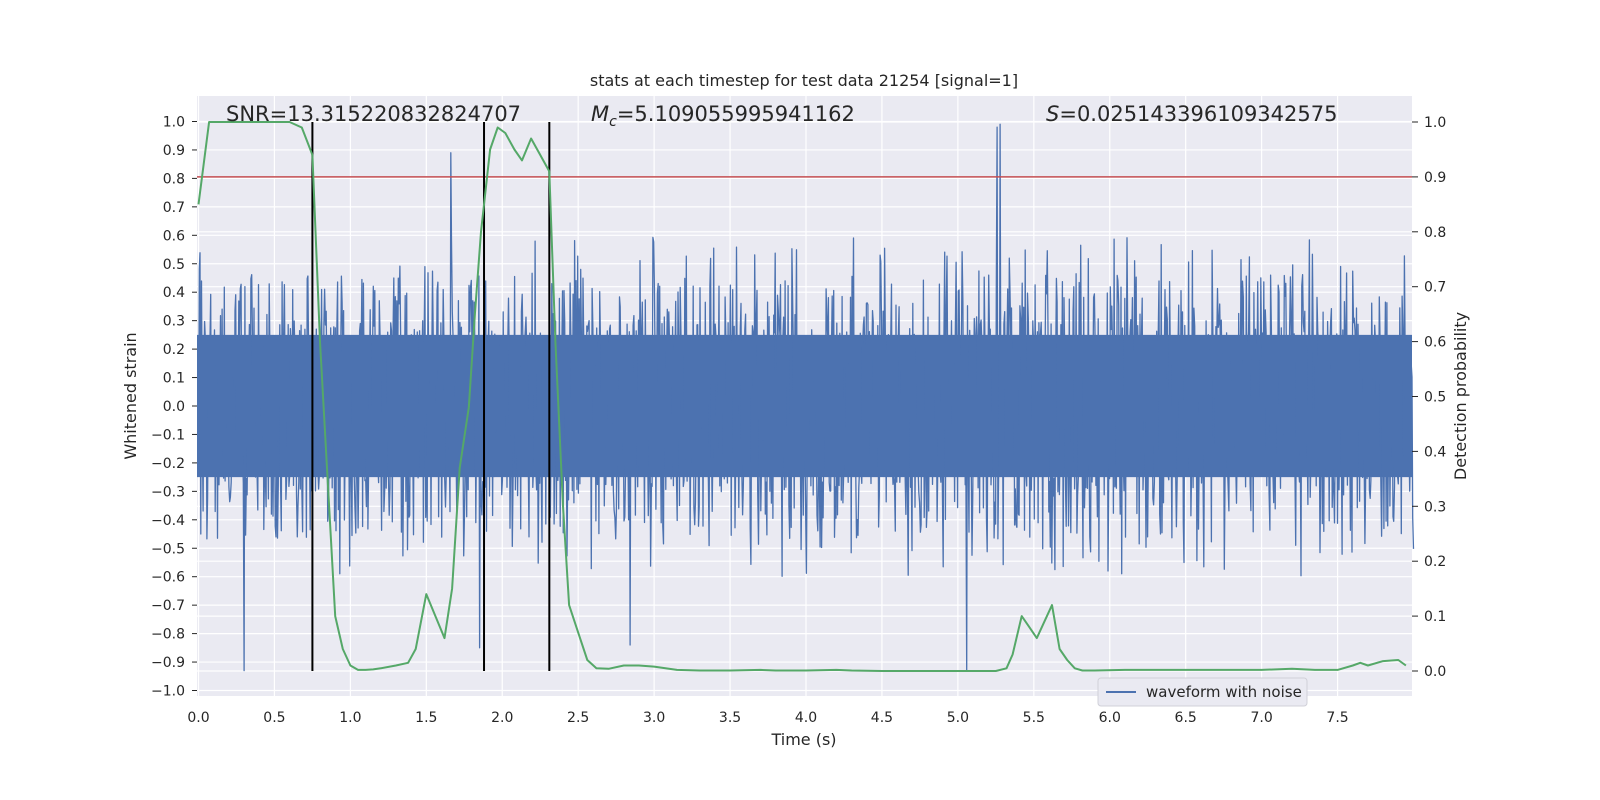 This screenshot has width=1600, height=800. I want to click on y-right-tick-label: 0.2, so click(1435, 562).